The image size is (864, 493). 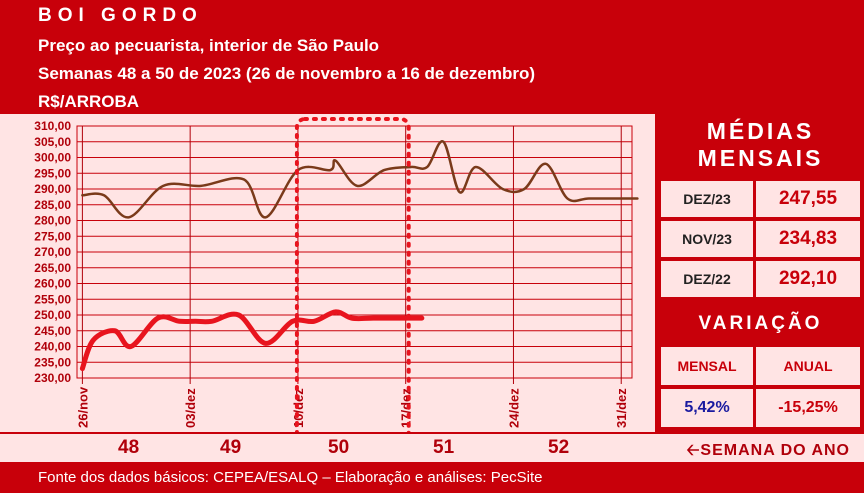 What do you see at coordinates (52, 126) in the screenshot?
I see `y-tick-label: 310,00` at bounding box center [52, 126].